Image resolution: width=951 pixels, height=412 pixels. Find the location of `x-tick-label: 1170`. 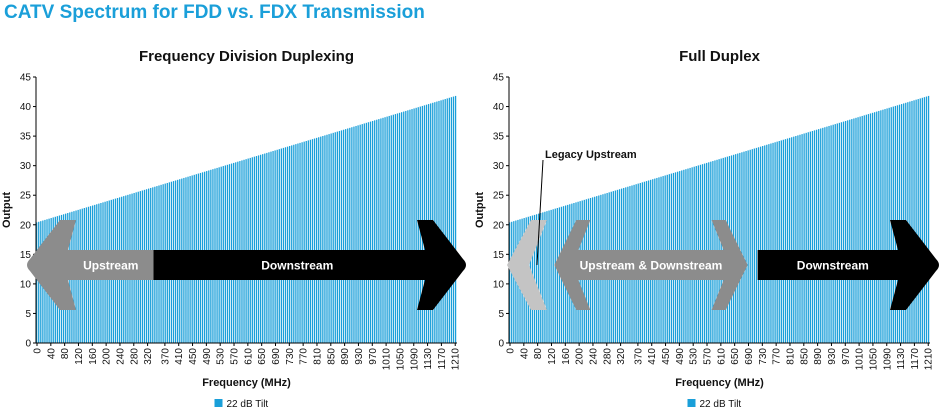

x-tick-label: 1170 is located at coordinates (915, 359).